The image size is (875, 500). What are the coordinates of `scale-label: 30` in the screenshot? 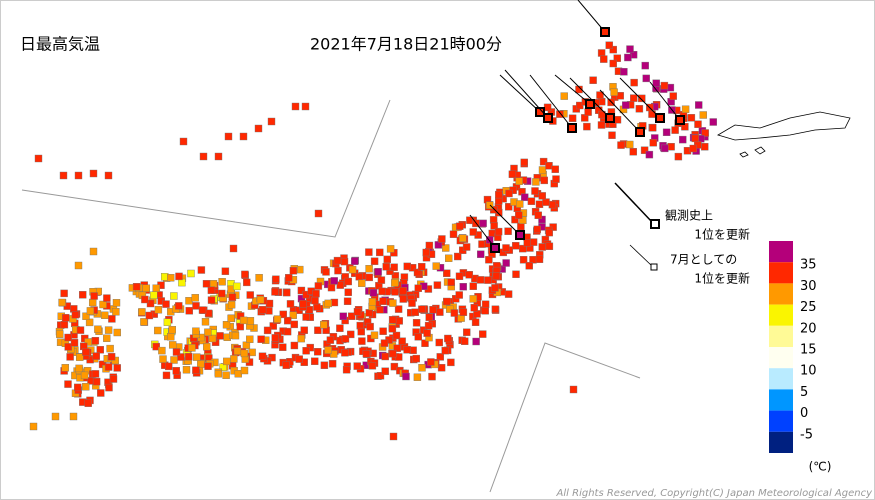 It's located at (808, 286).